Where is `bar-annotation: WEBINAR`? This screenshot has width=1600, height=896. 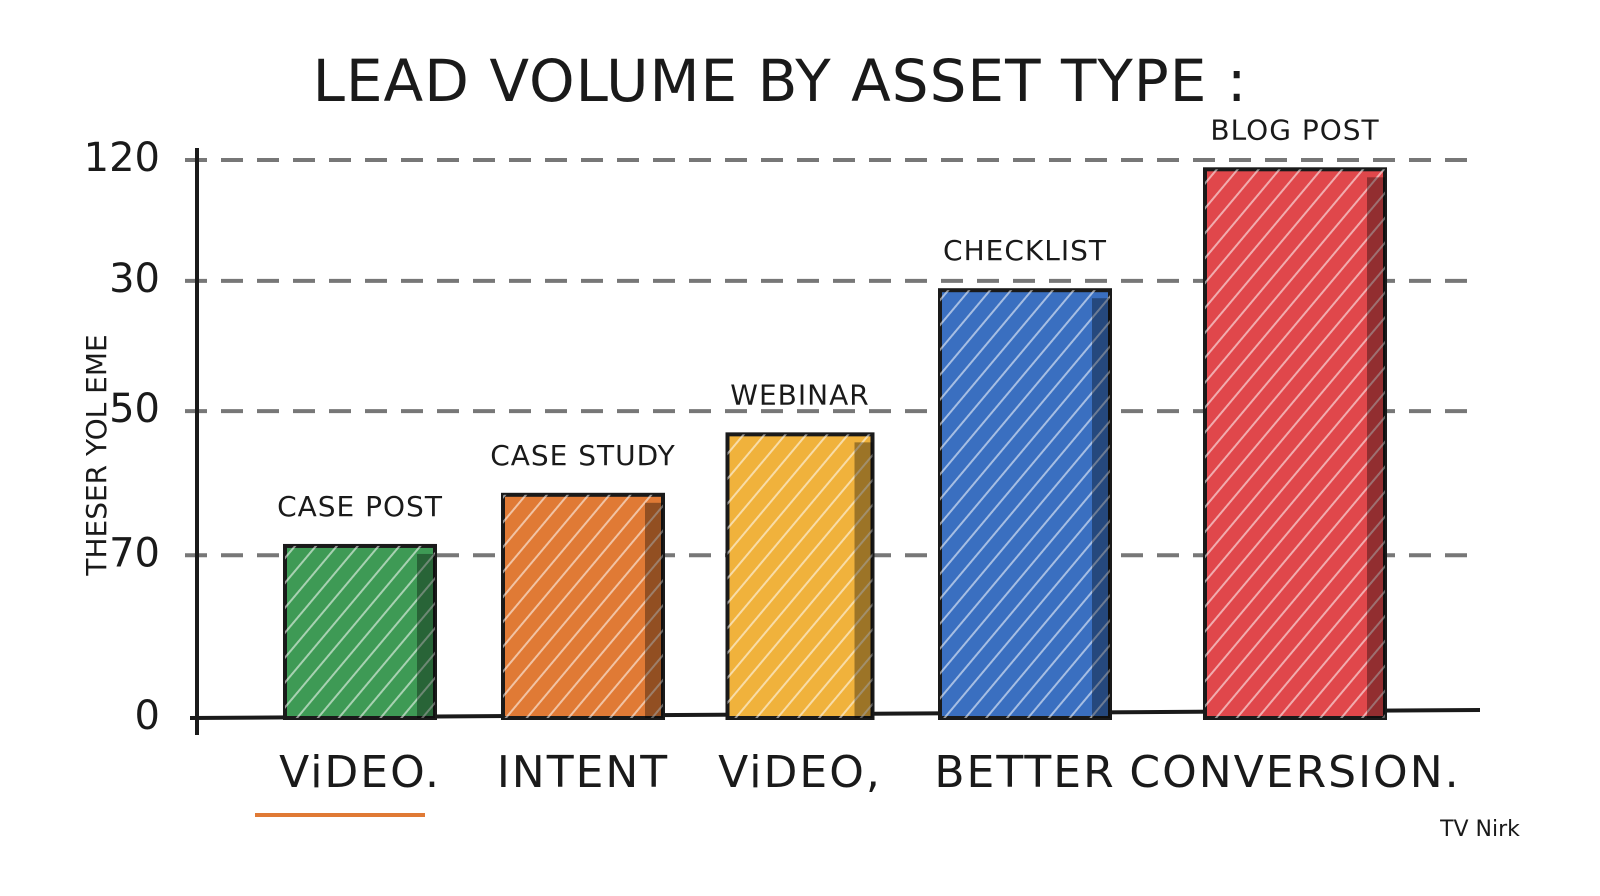
bar-annotation: WEBINAR is located at coordinates (799, 394).